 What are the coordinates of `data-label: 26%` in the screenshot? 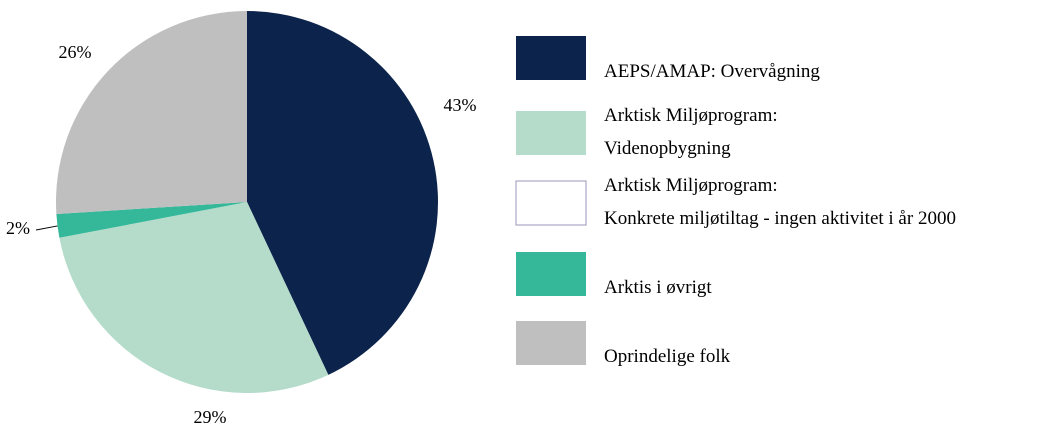 It's located at (75, 52).